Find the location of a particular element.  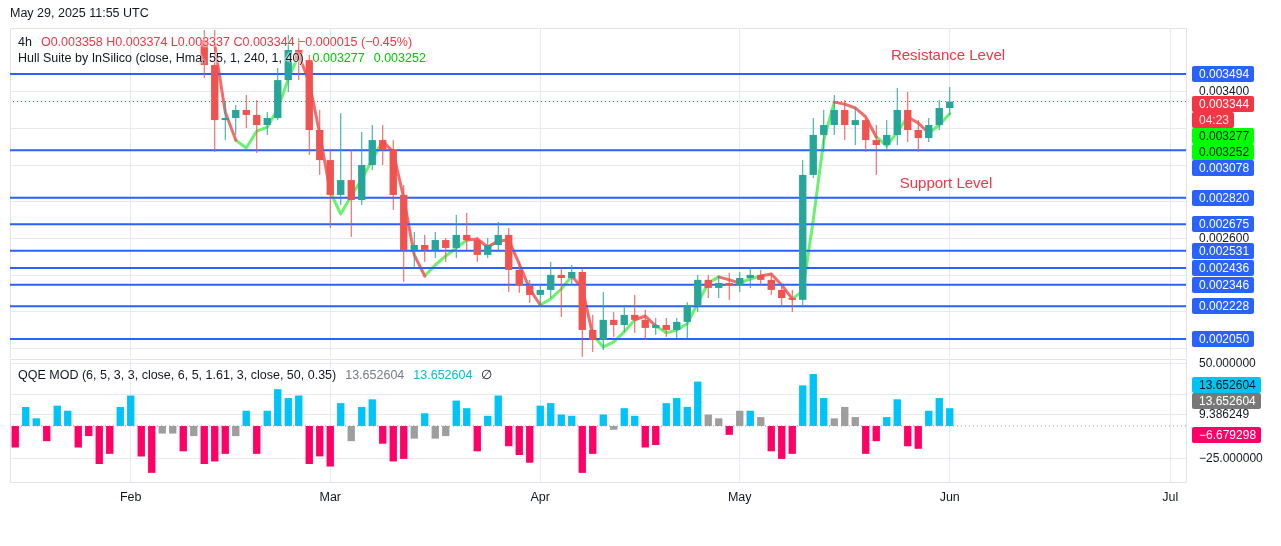

ref-line-label: 0.002820 is located at coordinates (1223, 197).